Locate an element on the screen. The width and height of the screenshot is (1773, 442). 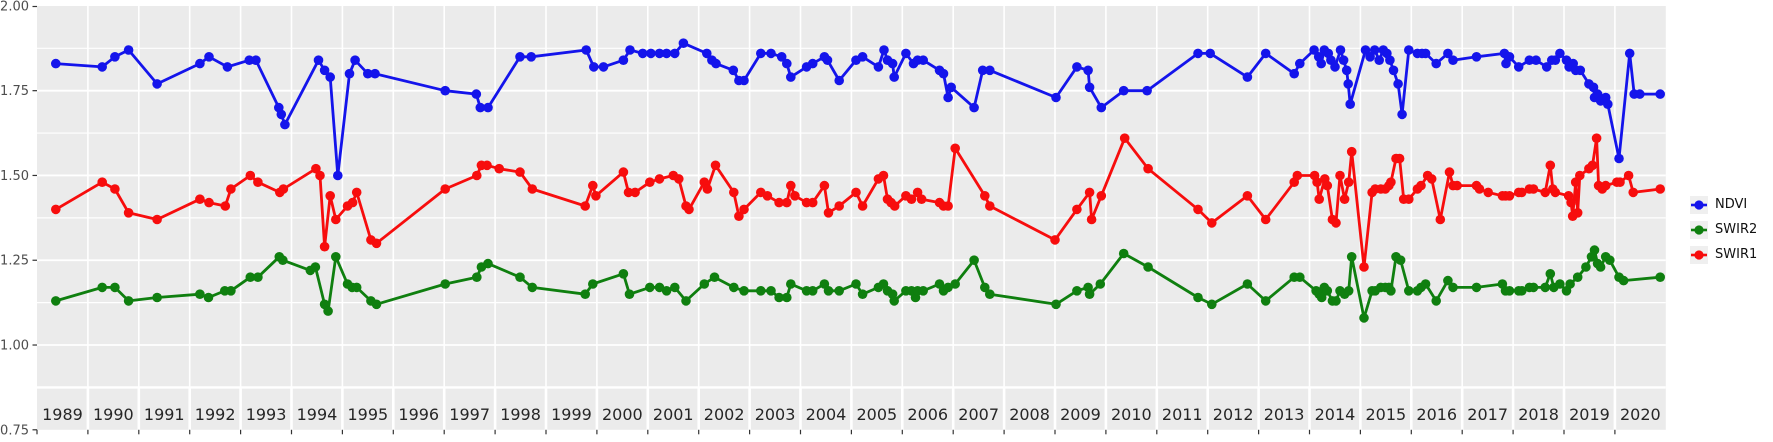
year-strip-label: 2002 is located at coordinates (724, 414).